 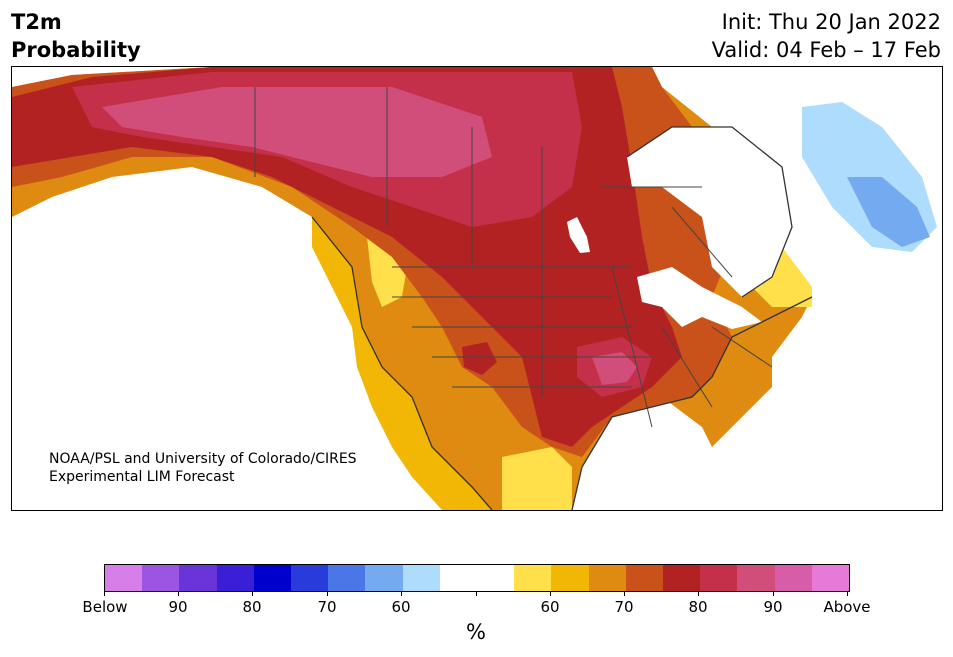 What do you see at coordinates (698, 607) in the screenshot?
I see `cb-label-above-80: 80` at bounding box center [698, 607].